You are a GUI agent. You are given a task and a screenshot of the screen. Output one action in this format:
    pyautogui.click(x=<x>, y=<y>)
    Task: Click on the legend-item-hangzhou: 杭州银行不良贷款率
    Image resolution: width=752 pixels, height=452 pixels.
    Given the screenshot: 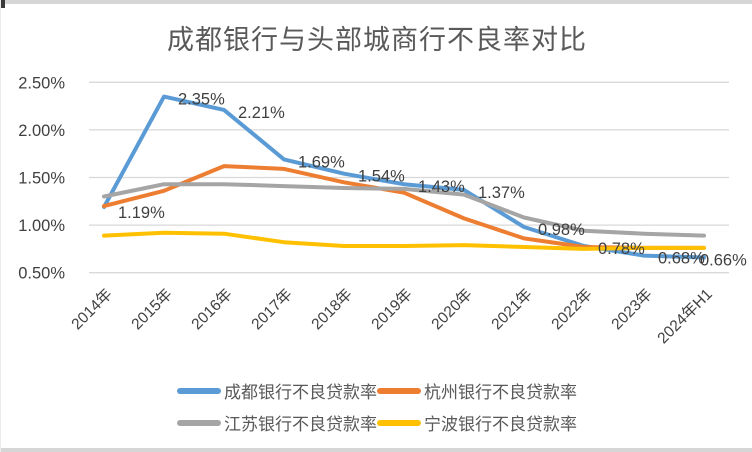 What is the action you would take?
    pyautogui.click(x=477, y=390)
    